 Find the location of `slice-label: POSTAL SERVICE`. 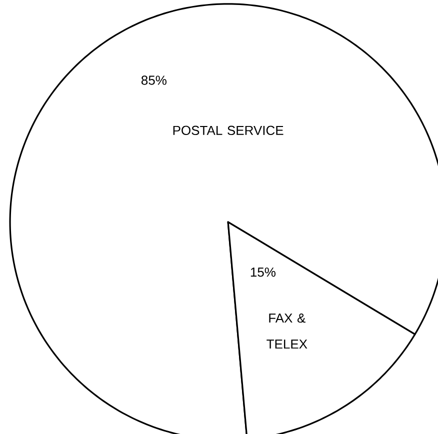

slice-label: POSTAL SERVICE is located at coordinates (228, 131).